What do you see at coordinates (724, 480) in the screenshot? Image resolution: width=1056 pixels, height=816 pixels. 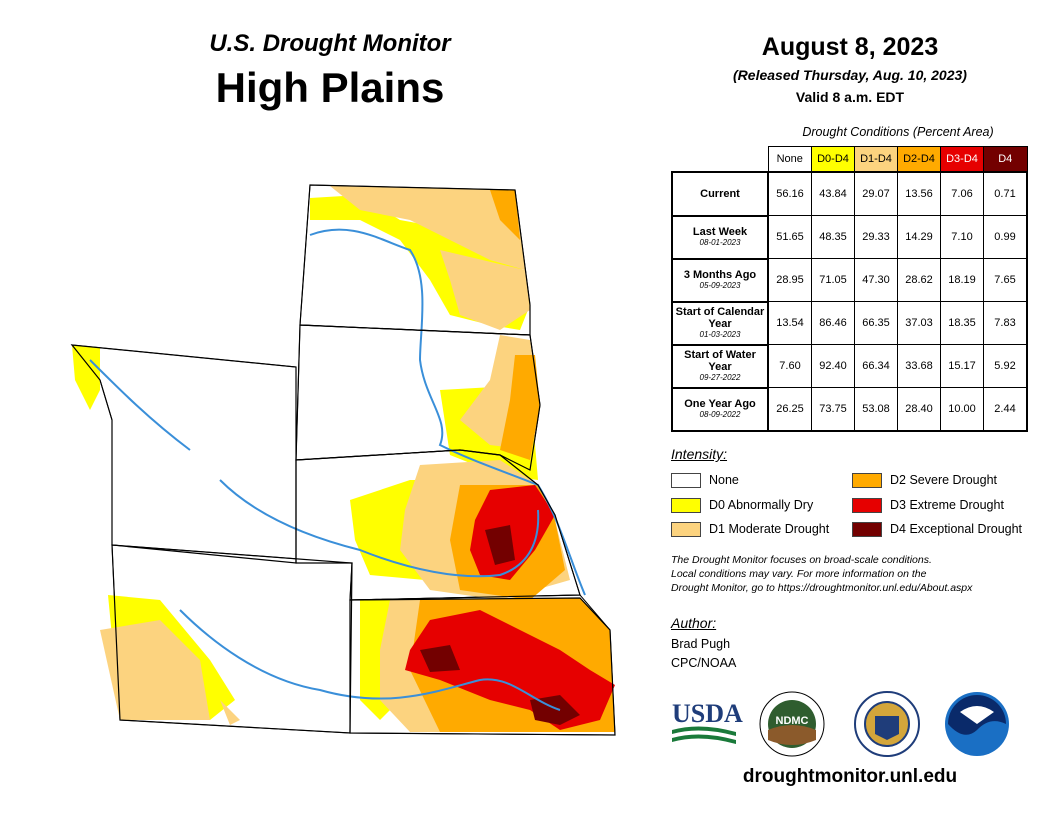 I see `legend-label: None` at bounding box center [724, 480].